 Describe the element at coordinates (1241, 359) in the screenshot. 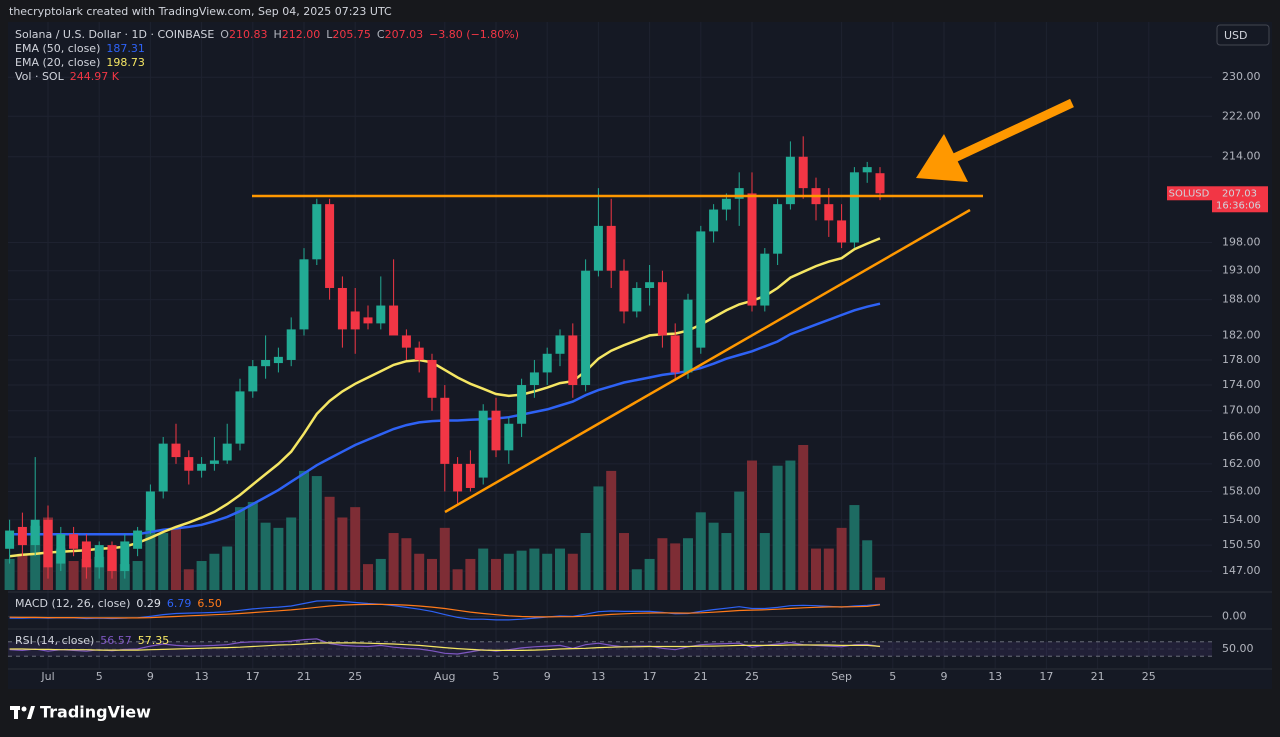

I see `y-tick-label: 178.00` at that location.